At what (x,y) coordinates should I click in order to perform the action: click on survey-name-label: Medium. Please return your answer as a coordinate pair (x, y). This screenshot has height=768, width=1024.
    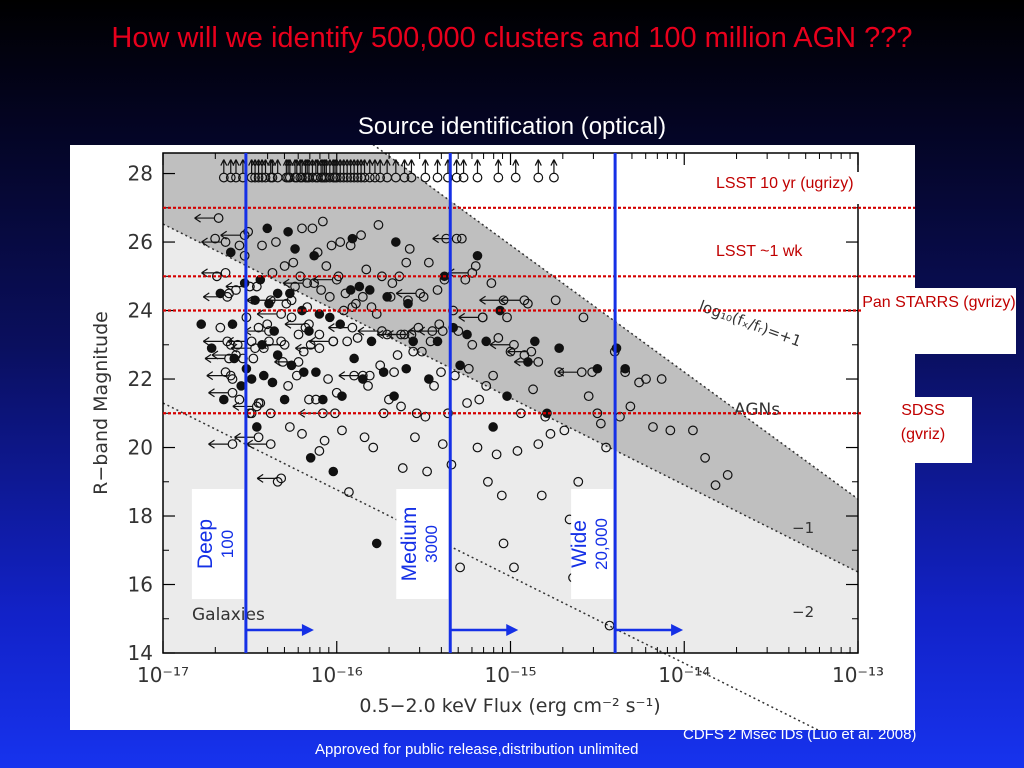
    Looking at the image, I should click on (409, 544).